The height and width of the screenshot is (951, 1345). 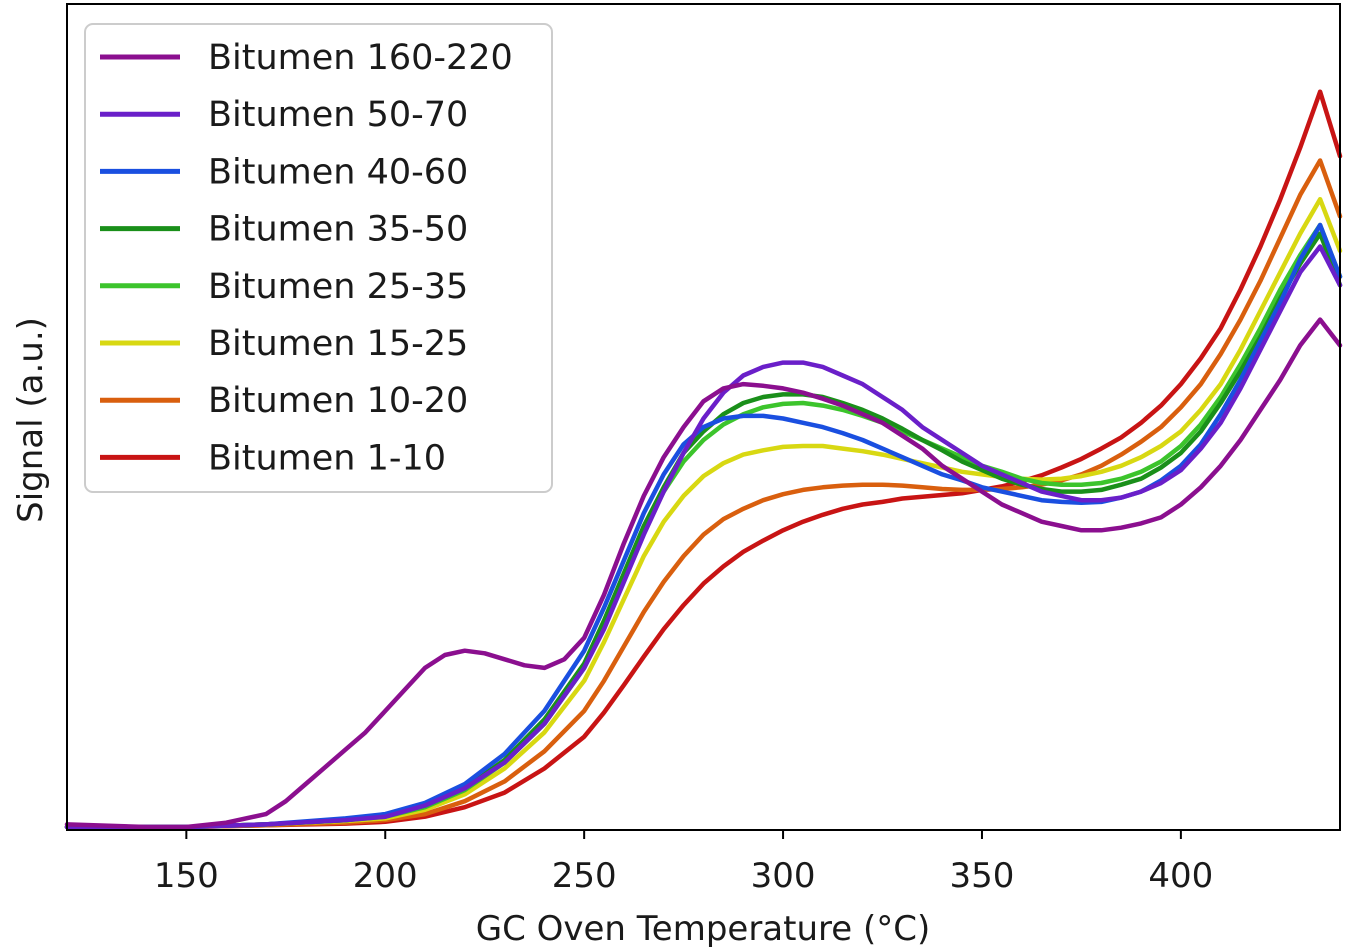 What do you see at coordinates (327, 458) in the screenshot?
I see `legend-label: Bitumen 1-10` at bounding box center [327, 458].